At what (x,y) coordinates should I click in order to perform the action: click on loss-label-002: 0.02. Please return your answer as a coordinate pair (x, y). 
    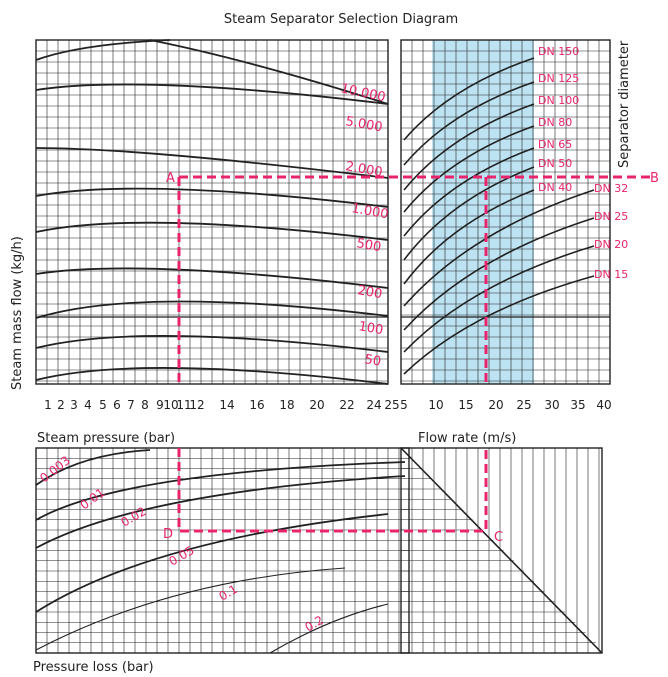
    Looking at the image, I should click on (134, 516).